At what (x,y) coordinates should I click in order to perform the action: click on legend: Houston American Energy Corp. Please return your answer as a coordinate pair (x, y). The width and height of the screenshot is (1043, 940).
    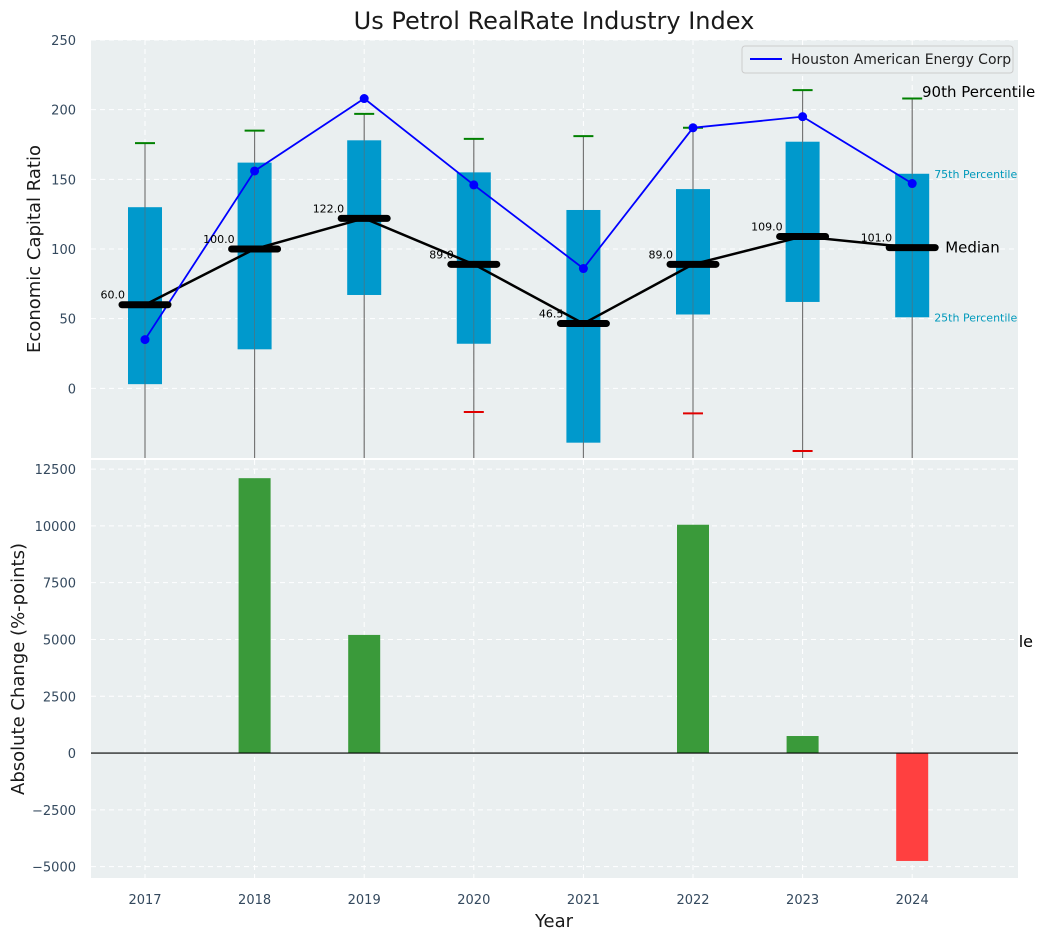
    Looking at the image, I should click on (877, 59).